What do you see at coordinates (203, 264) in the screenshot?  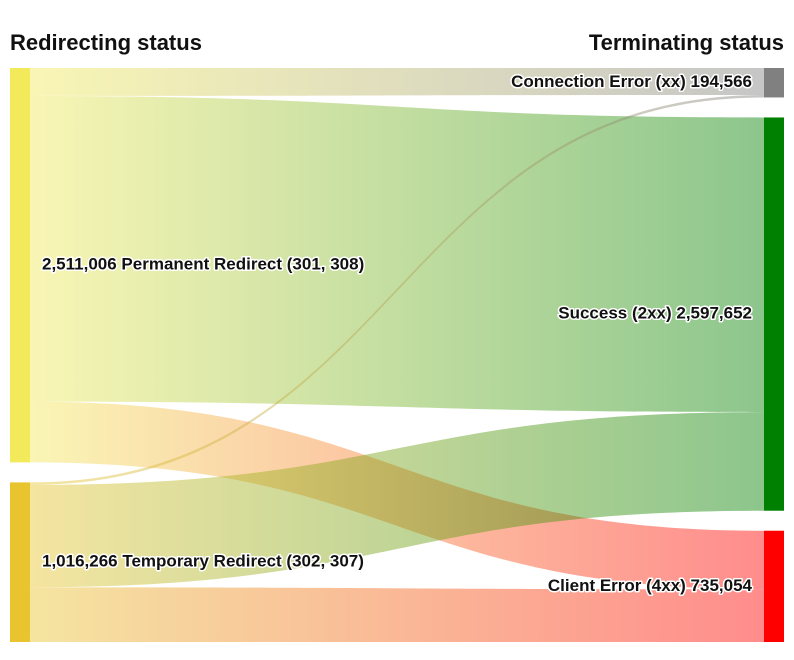 I see `source-label-perm: 2,511,006 Permanent Redirect (301, 308)` at bounding box center [203, 264].